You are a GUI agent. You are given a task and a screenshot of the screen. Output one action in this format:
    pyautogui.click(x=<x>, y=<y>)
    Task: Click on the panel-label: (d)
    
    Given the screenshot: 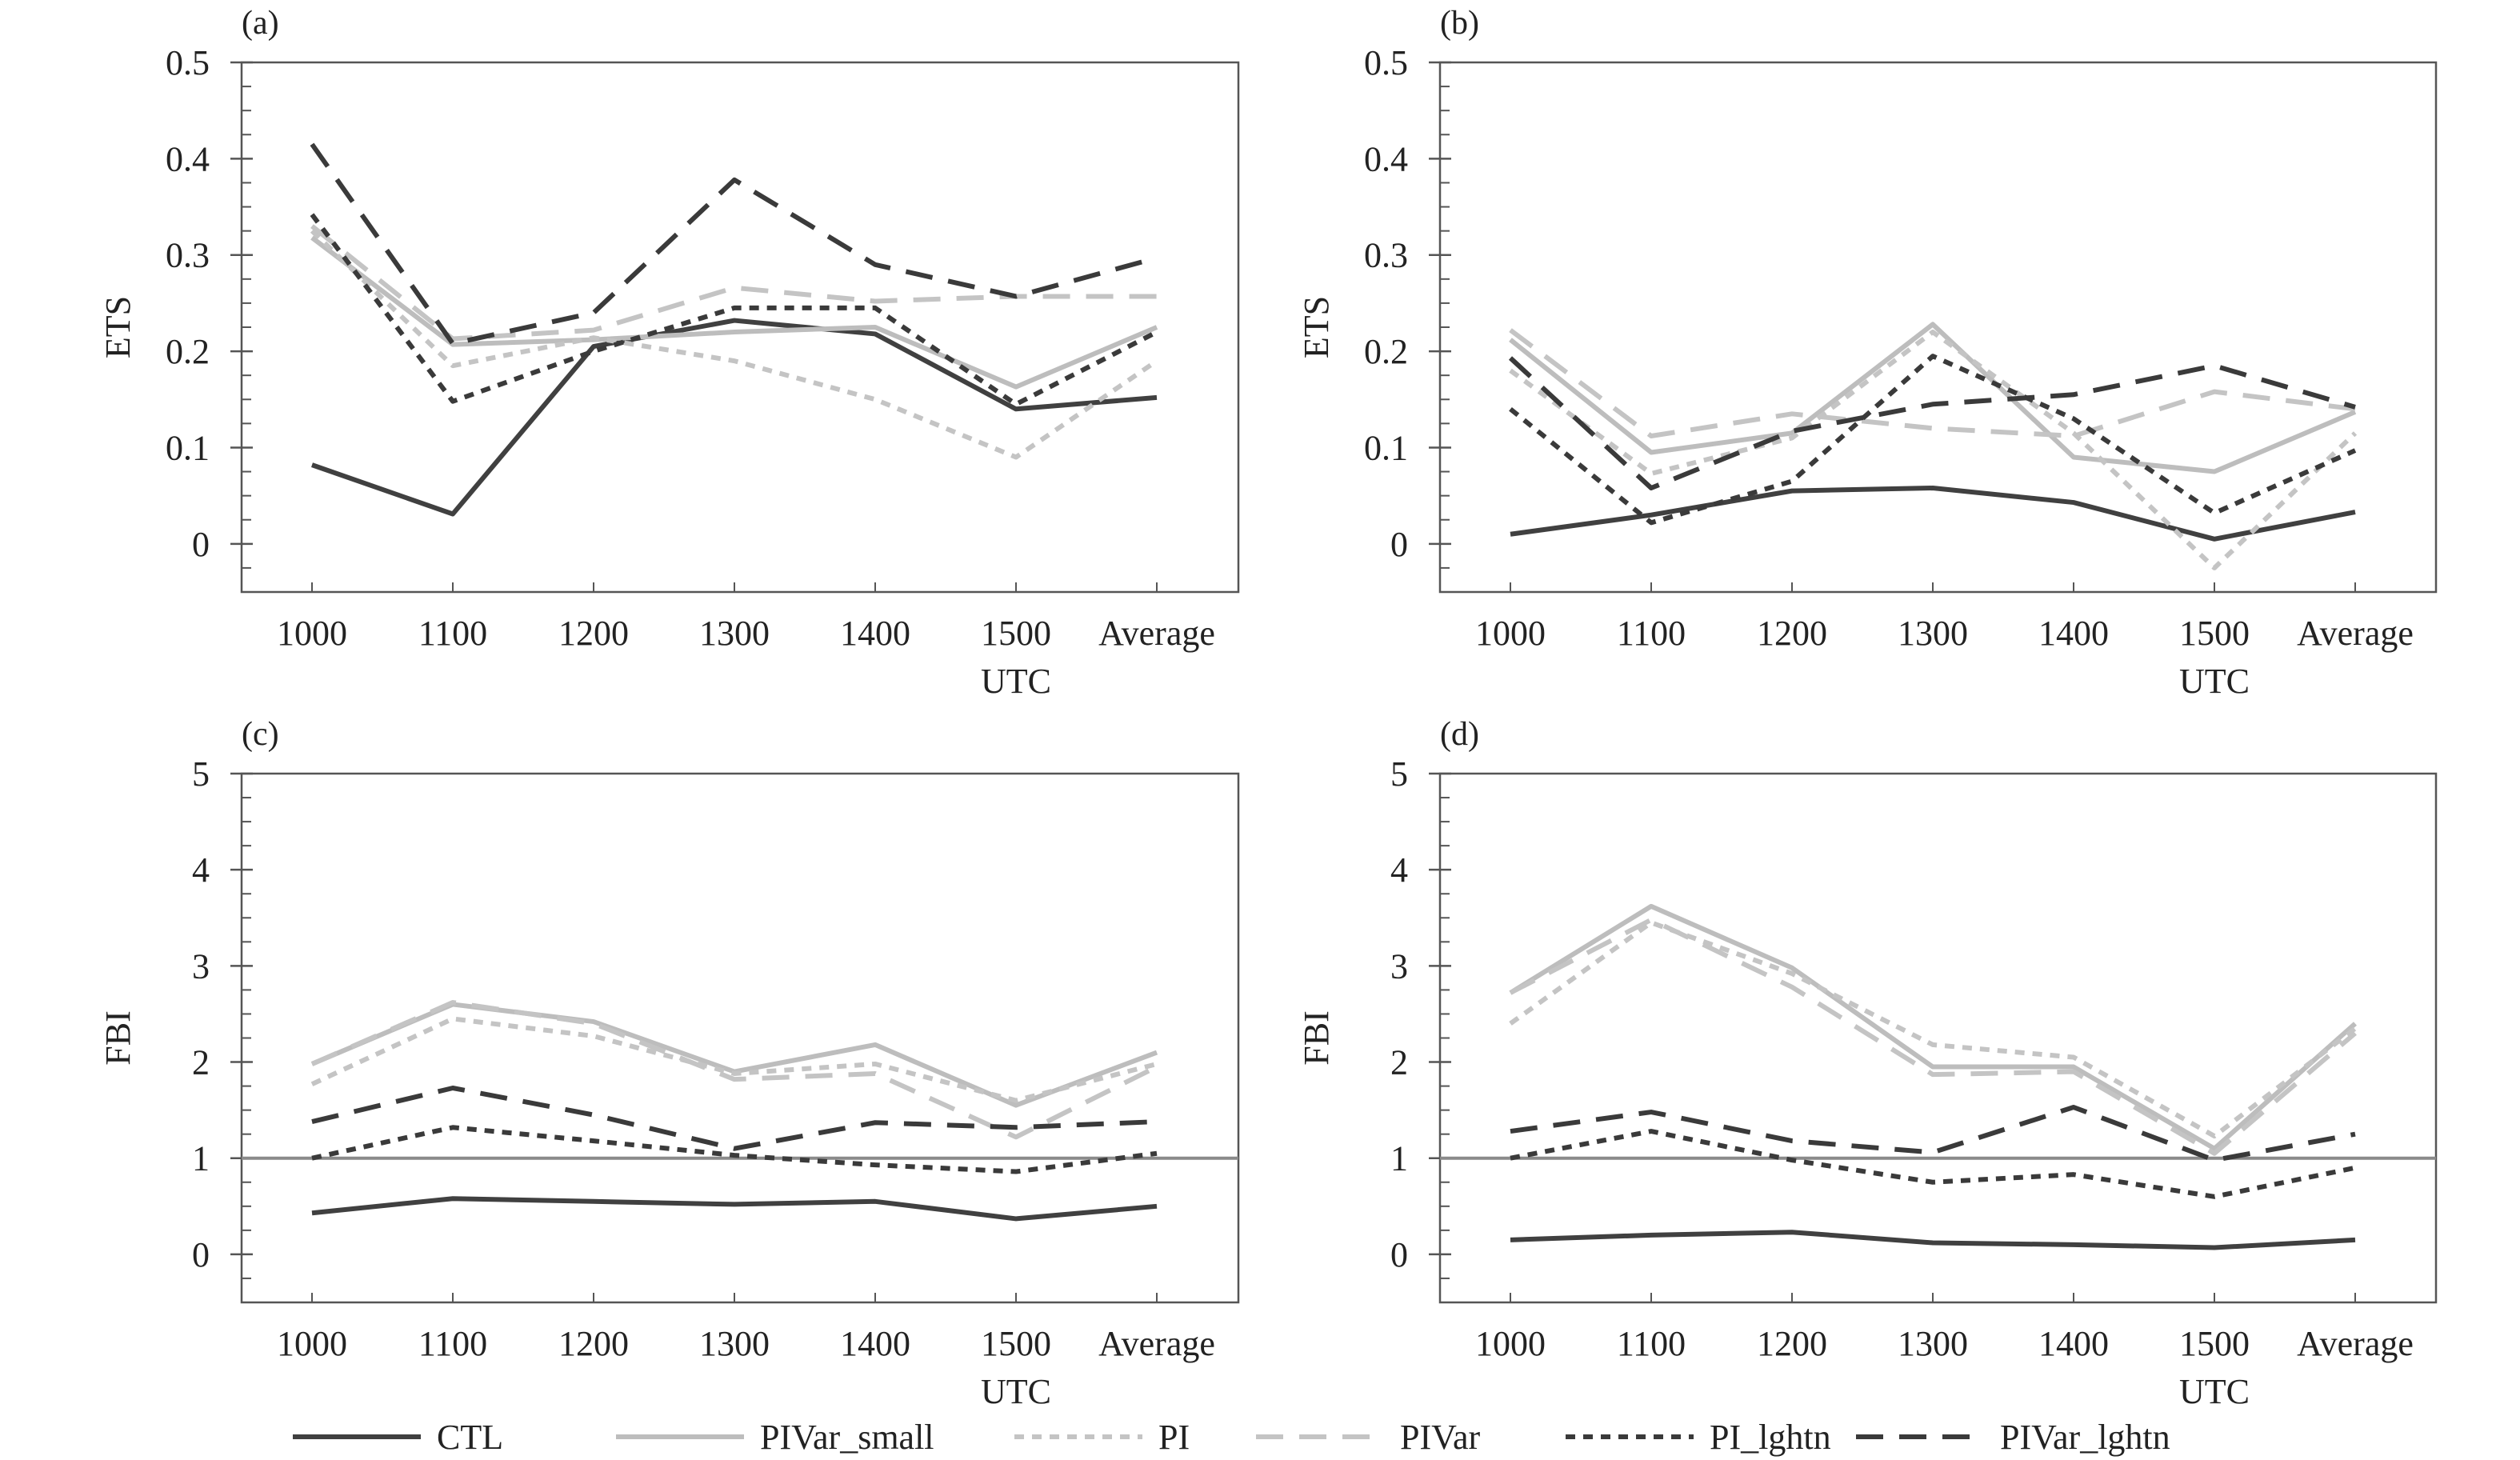 What is the action you would take?
    pyautogui.click(x=1459, y=734)
    